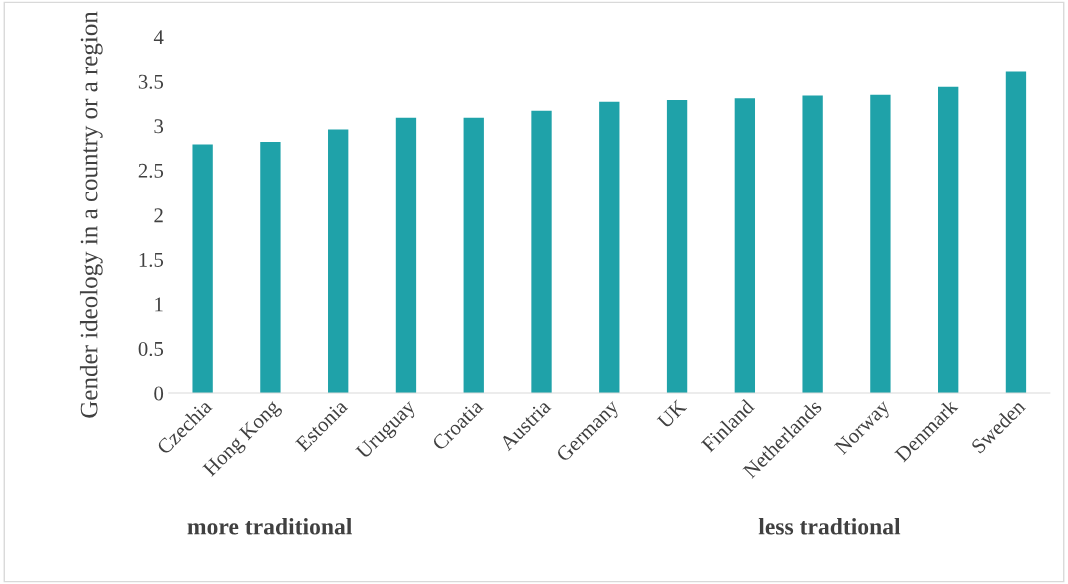  I want to click on y-tick-label: 0.5, so click(151, 349).